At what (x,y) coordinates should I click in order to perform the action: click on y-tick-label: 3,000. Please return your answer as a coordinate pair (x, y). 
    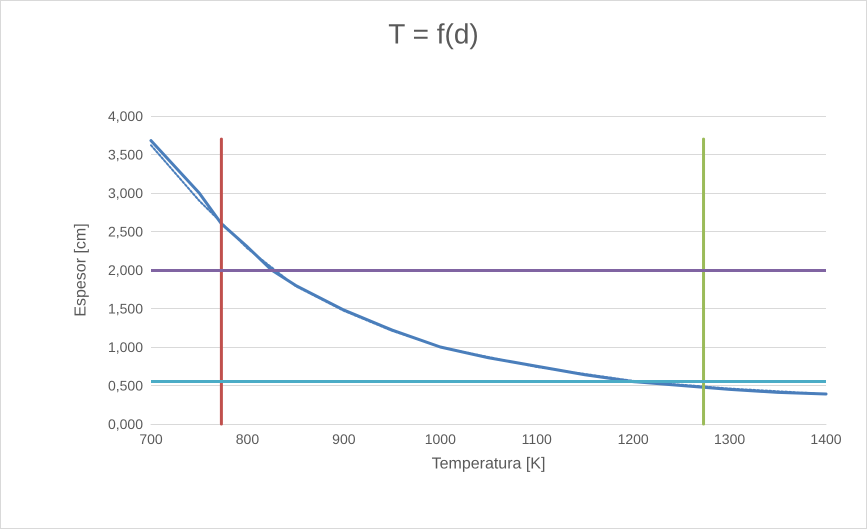
    Looking at the image, I should click on (126, 193).